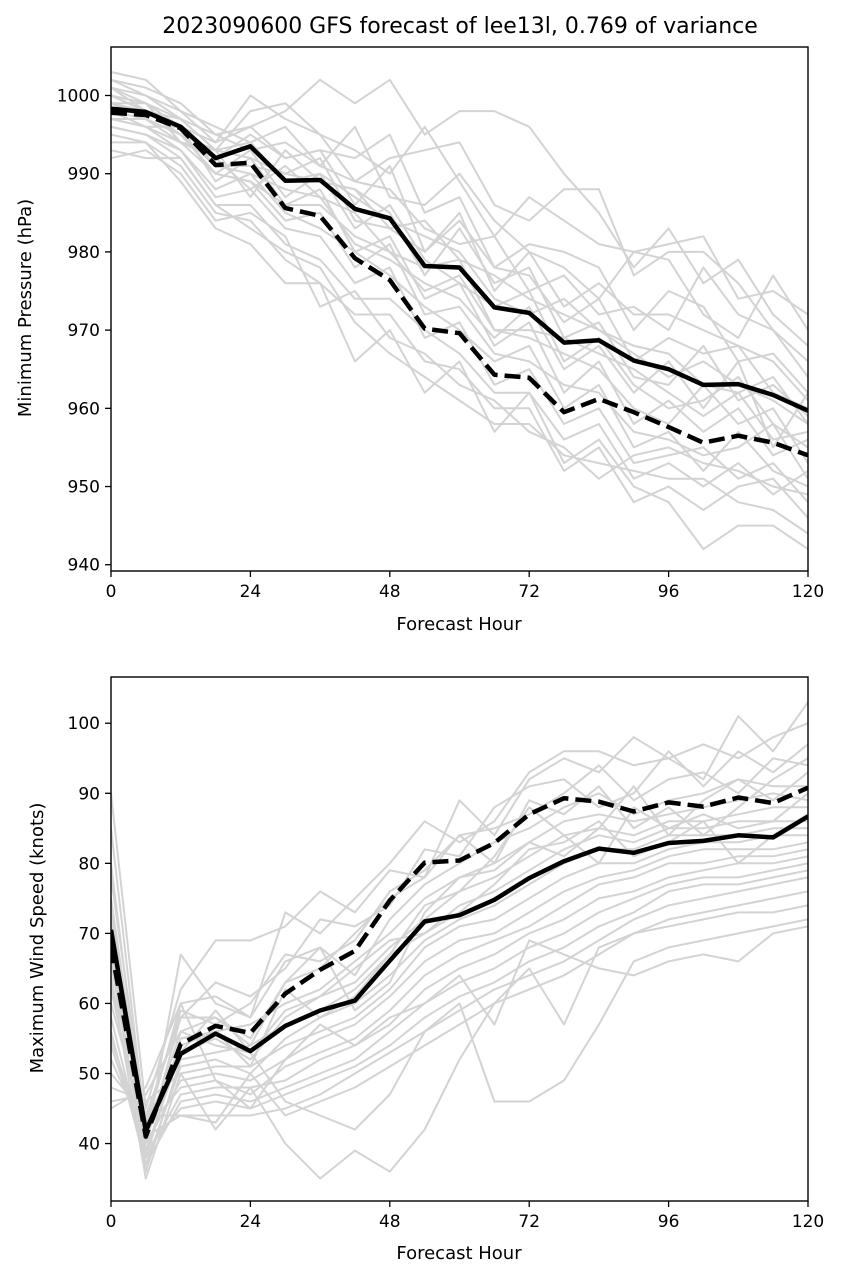 Image resolution: width=843 pixels, height=1279 pixels. Describe the element at coordinates (808, 1222) in the screenshot. I see `wind-x-tick-label: 120` at that location.